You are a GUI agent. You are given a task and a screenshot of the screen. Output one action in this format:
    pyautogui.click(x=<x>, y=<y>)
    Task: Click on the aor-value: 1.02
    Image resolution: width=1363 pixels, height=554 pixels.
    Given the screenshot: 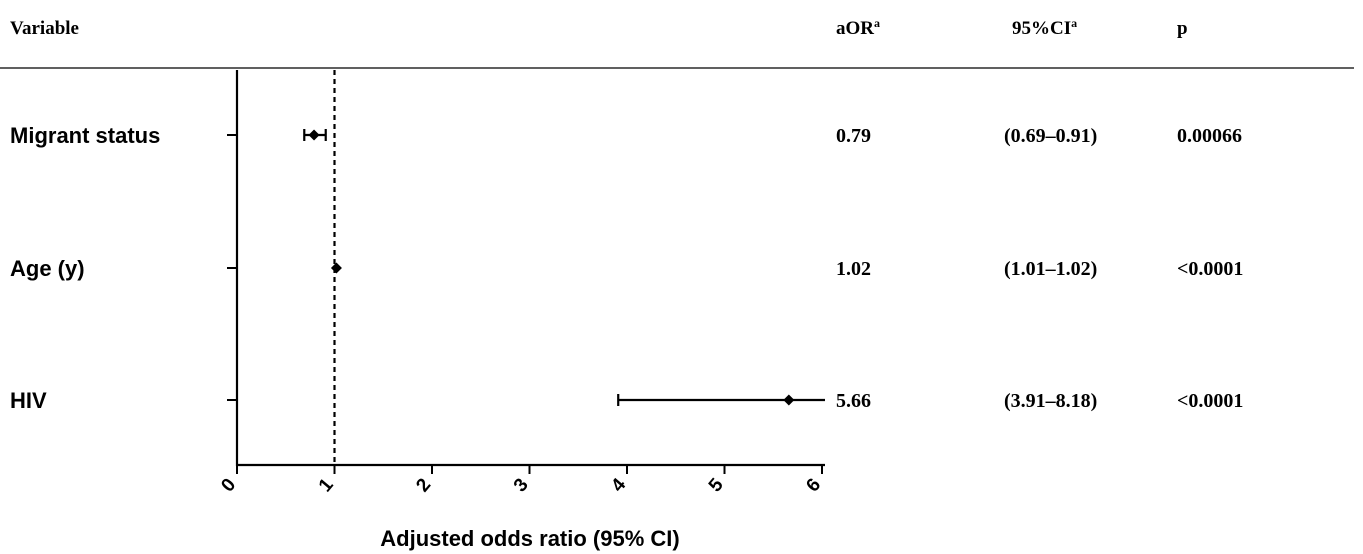 What is the action you would take?
    pyautogui.click(x=853, y=269)
    